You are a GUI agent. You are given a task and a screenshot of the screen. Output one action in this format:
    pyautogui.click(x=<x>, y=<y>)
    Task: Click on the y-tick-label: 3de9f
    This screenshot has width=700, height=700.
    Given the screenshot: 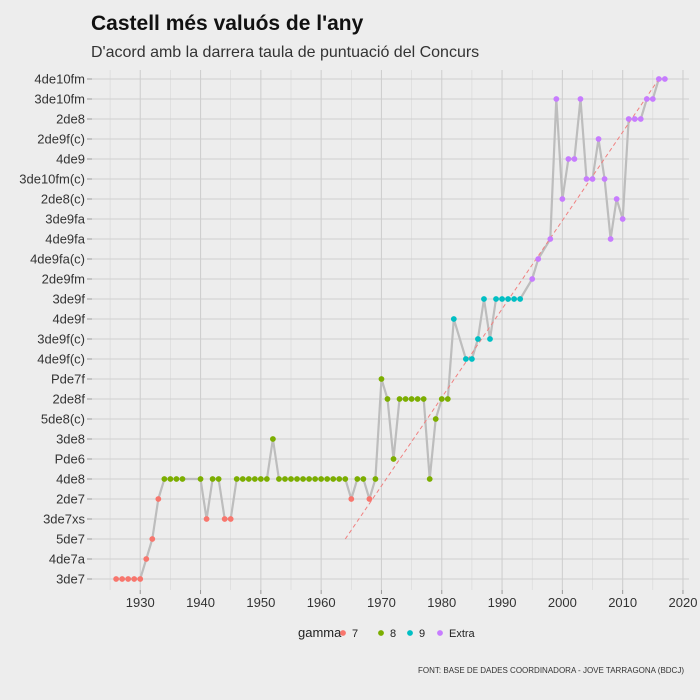 What is the action you would take?
    pyautogui.click(x=68, y=299)
    